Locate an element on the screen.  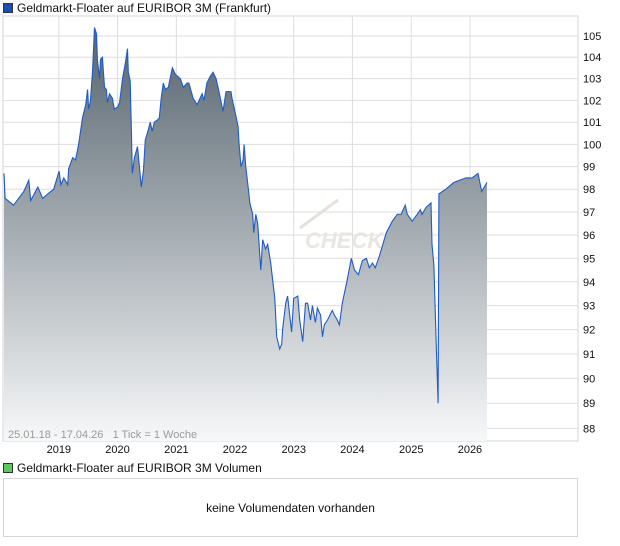
y-tick-label: 95 is located at coordinates (589, 259).